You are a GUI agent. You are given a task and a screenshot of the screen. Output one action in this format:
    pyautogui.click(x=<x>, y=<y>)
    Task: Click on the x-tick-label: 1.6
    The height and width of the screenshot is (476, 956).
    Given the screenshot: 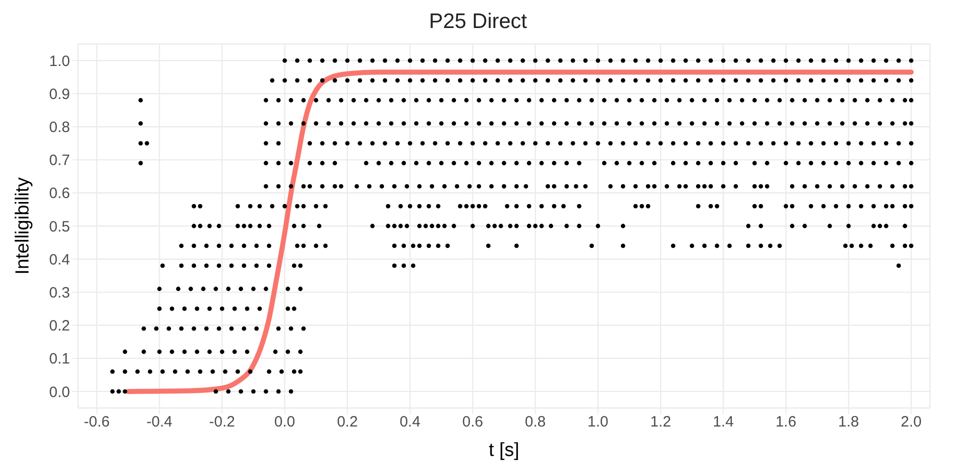 What is the action you would take?
    pyautogui.click(x=785, y=422)
    